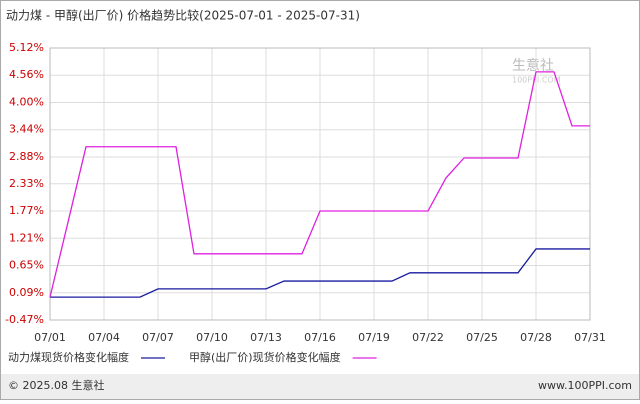 The height and width of the screenshot is (404, 640). Describe the element at coordinates (26, 47) in the screenshot. I see `y-tick-label: 5.12%` at that location.